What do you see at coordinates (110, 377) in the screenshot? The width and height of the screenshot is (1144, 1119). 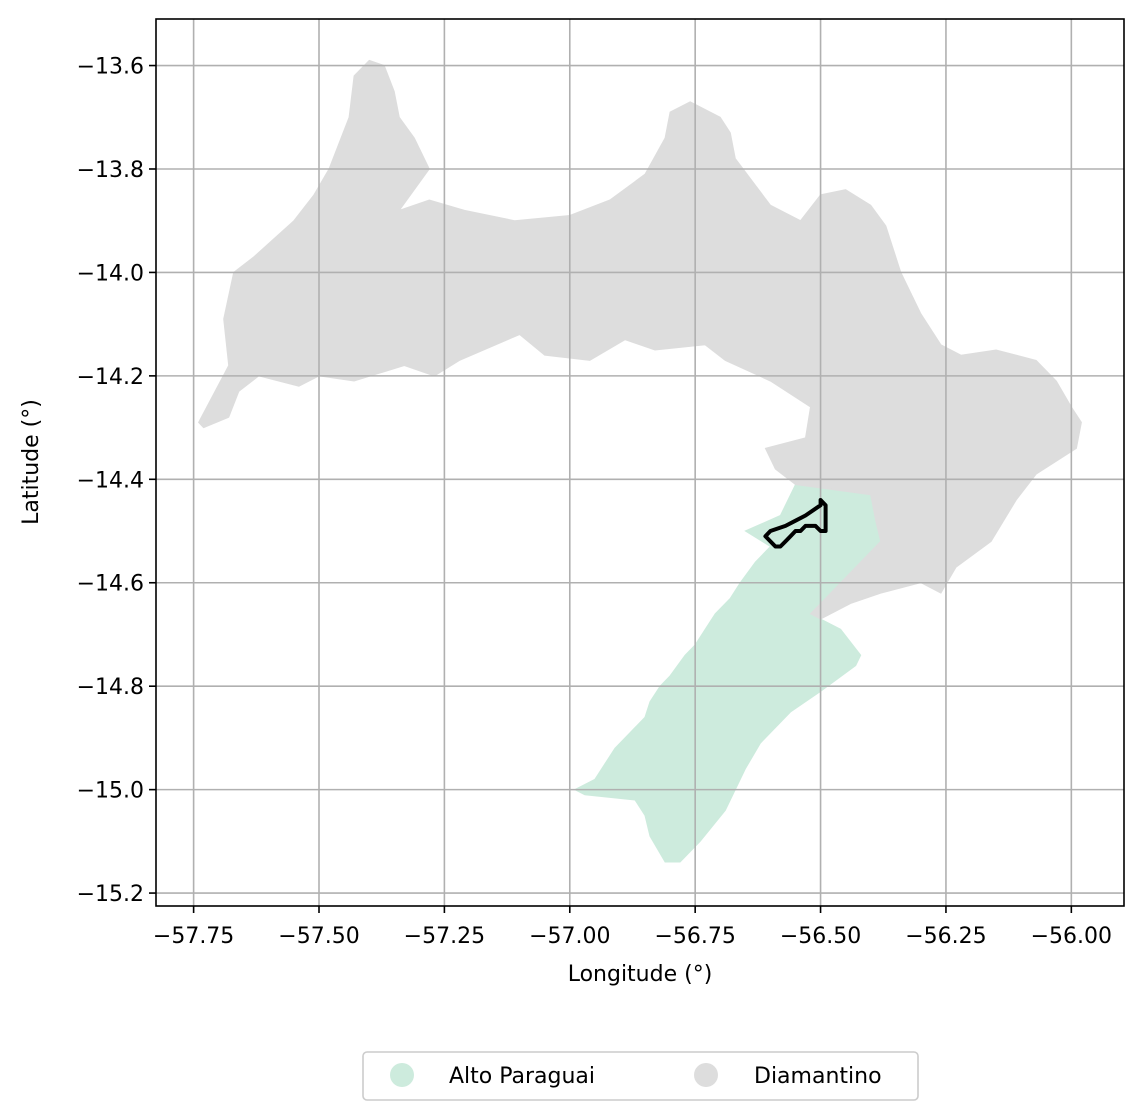 I see `y-tick-label: −14.2` at bounding box center [110, 377].